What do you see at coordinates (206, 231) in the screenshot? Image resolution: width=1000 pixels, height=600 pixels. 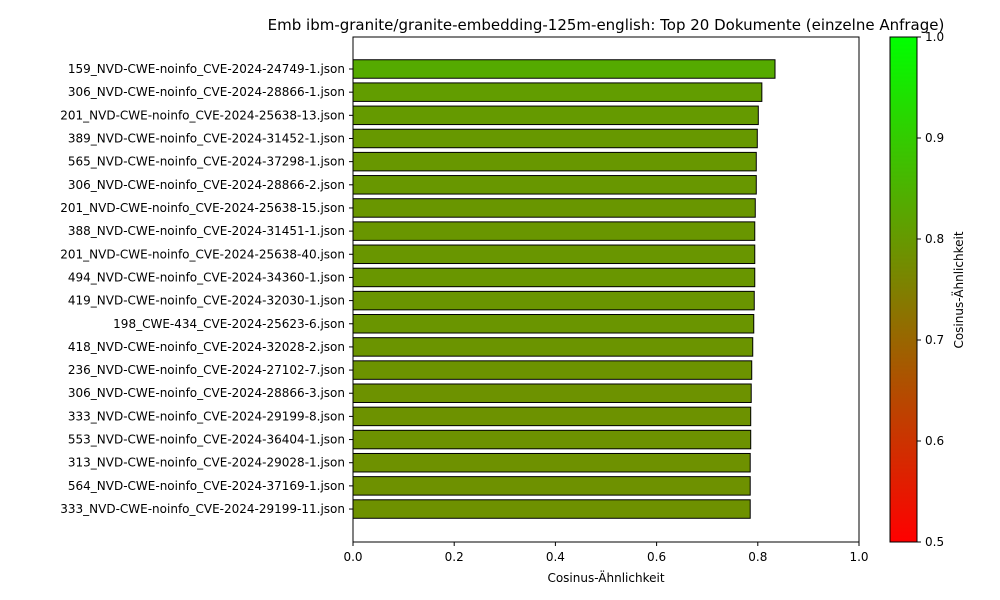 I see `y-tick-label: 388_NVD-CWE-noinfo_CVE-2024-31451-1.json` at bounding box center [206, 231].